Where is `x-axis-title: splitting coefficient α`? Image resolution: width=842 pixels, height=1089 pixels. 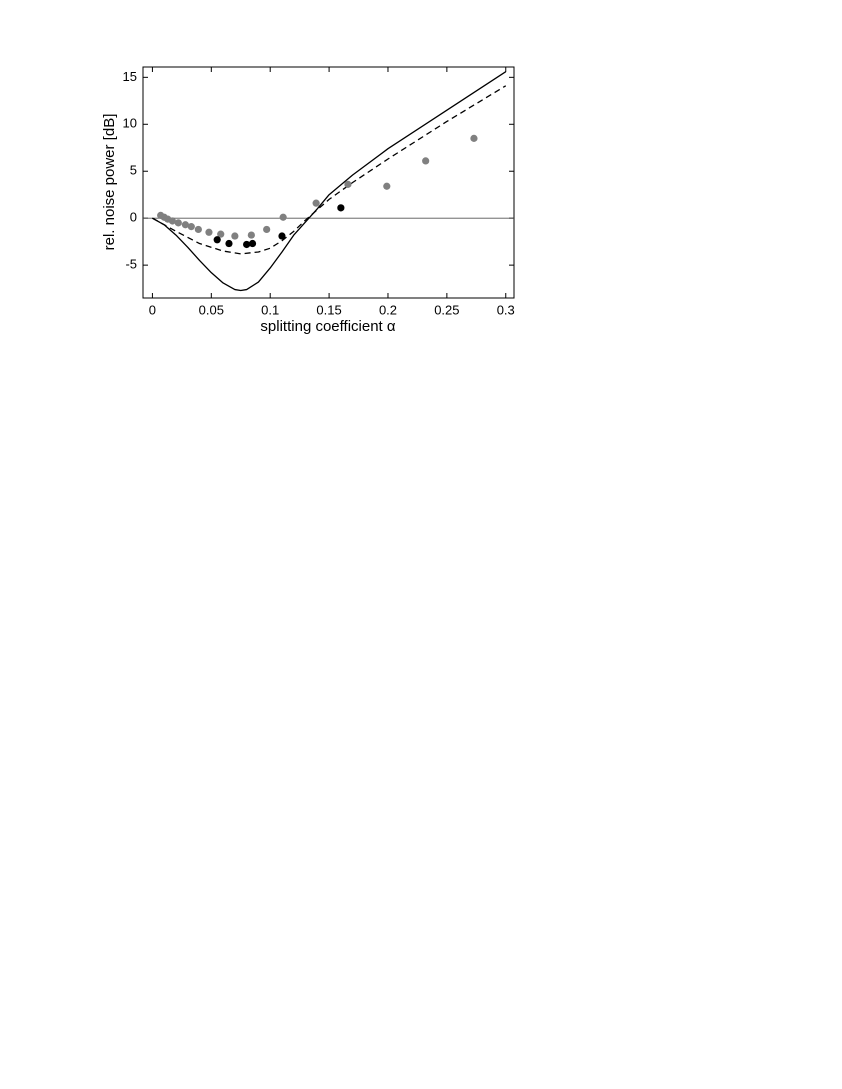
x-axis-title: splitting coefficient α is located at coordinates (327, 326).